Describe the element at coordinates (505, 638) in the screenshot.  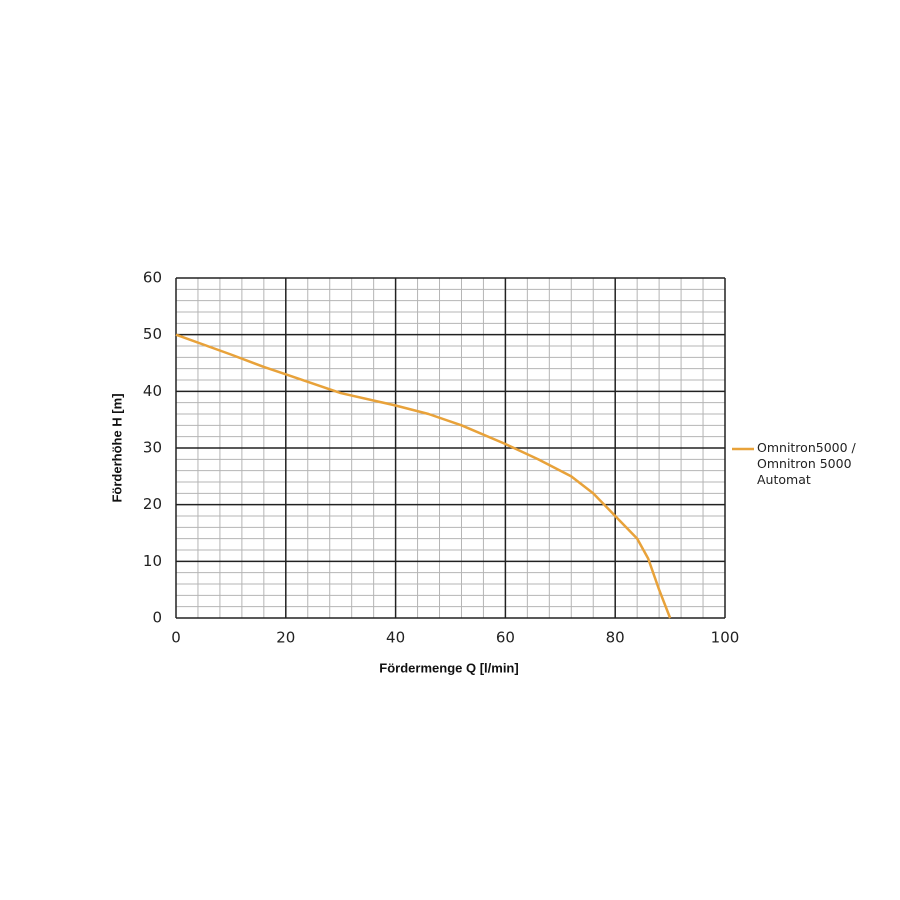
I see `x-tick-label: 60` at that location.